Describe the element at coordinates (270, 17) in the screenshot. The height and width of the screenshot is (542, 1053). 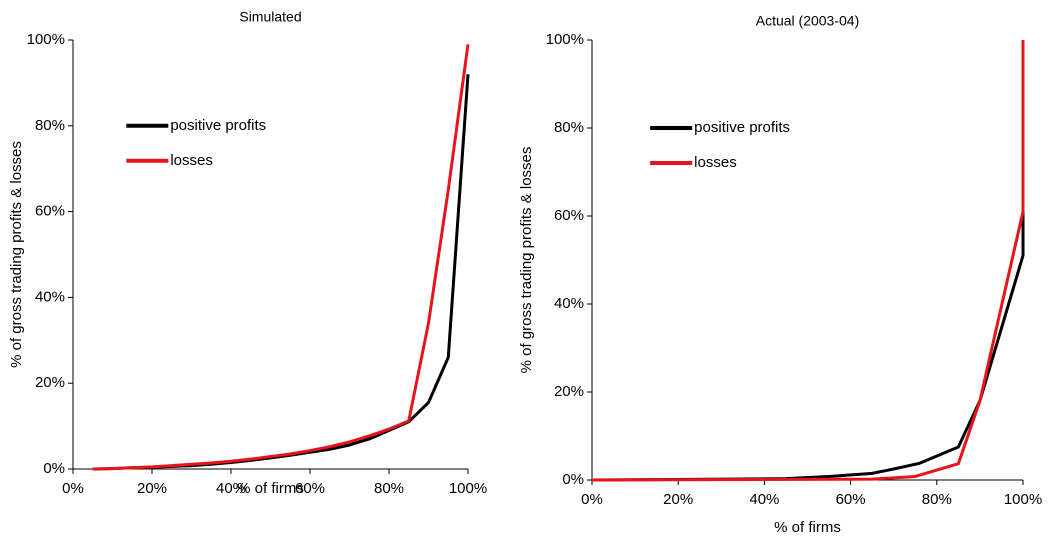
I see `chart-title: Simulated` at that location.